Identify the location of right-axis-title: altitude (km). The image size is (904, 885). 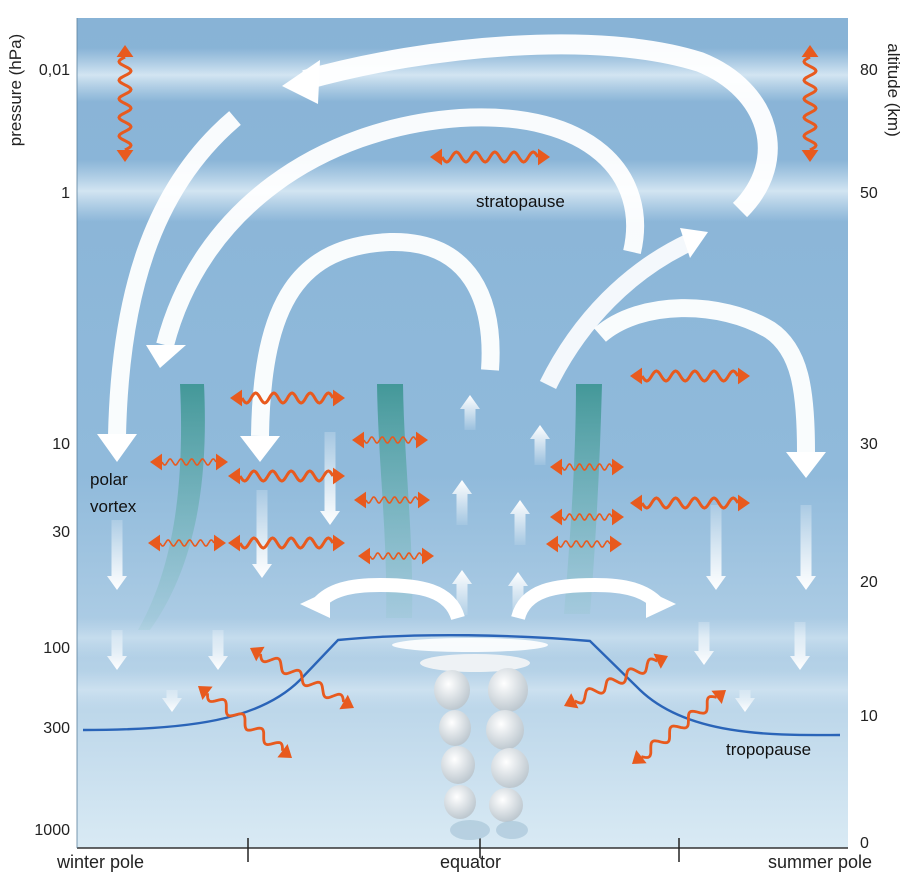
(893, 90).